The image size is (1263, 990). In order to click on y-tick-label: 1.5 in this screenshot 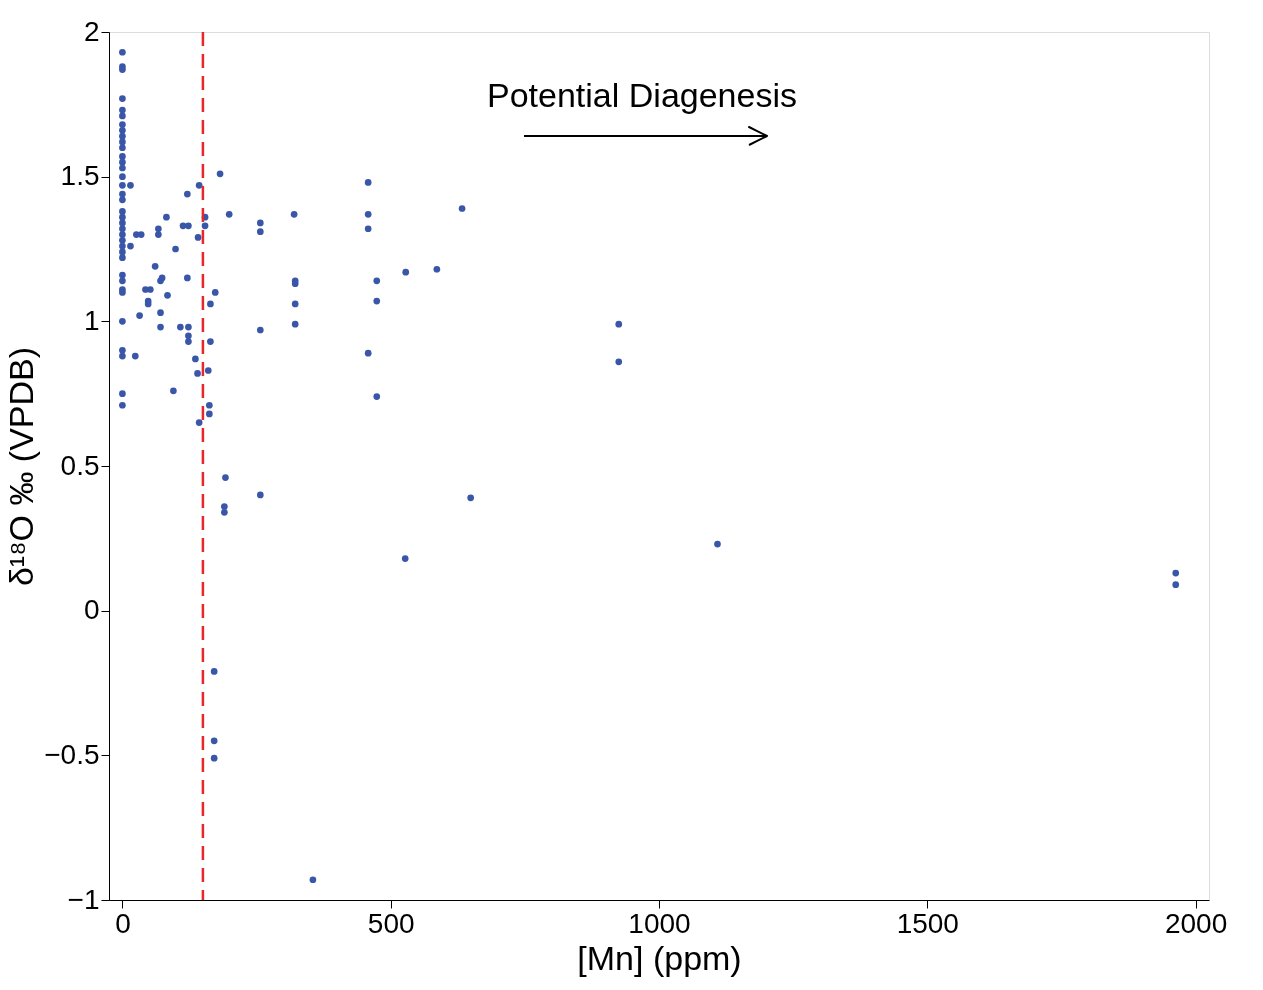, I will do `click(80, 176)`.